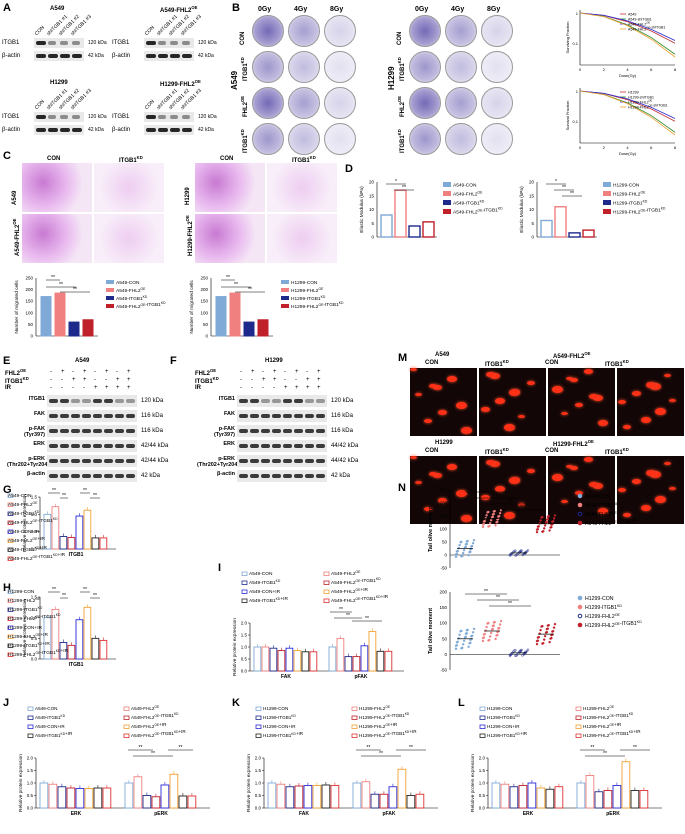 The width and height of the screenshot is (685, 834). What do you see at coordinates (34, 659) in the screenshot?
I see `y-tick: 0.0` at bounding box center [34, 659].